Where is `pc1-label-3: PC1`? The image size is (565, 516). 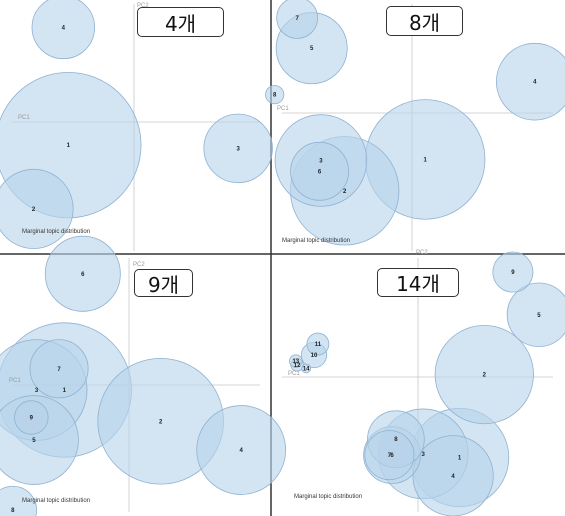
pc1-label-3: PC1 is located at coordinates (15, 381).